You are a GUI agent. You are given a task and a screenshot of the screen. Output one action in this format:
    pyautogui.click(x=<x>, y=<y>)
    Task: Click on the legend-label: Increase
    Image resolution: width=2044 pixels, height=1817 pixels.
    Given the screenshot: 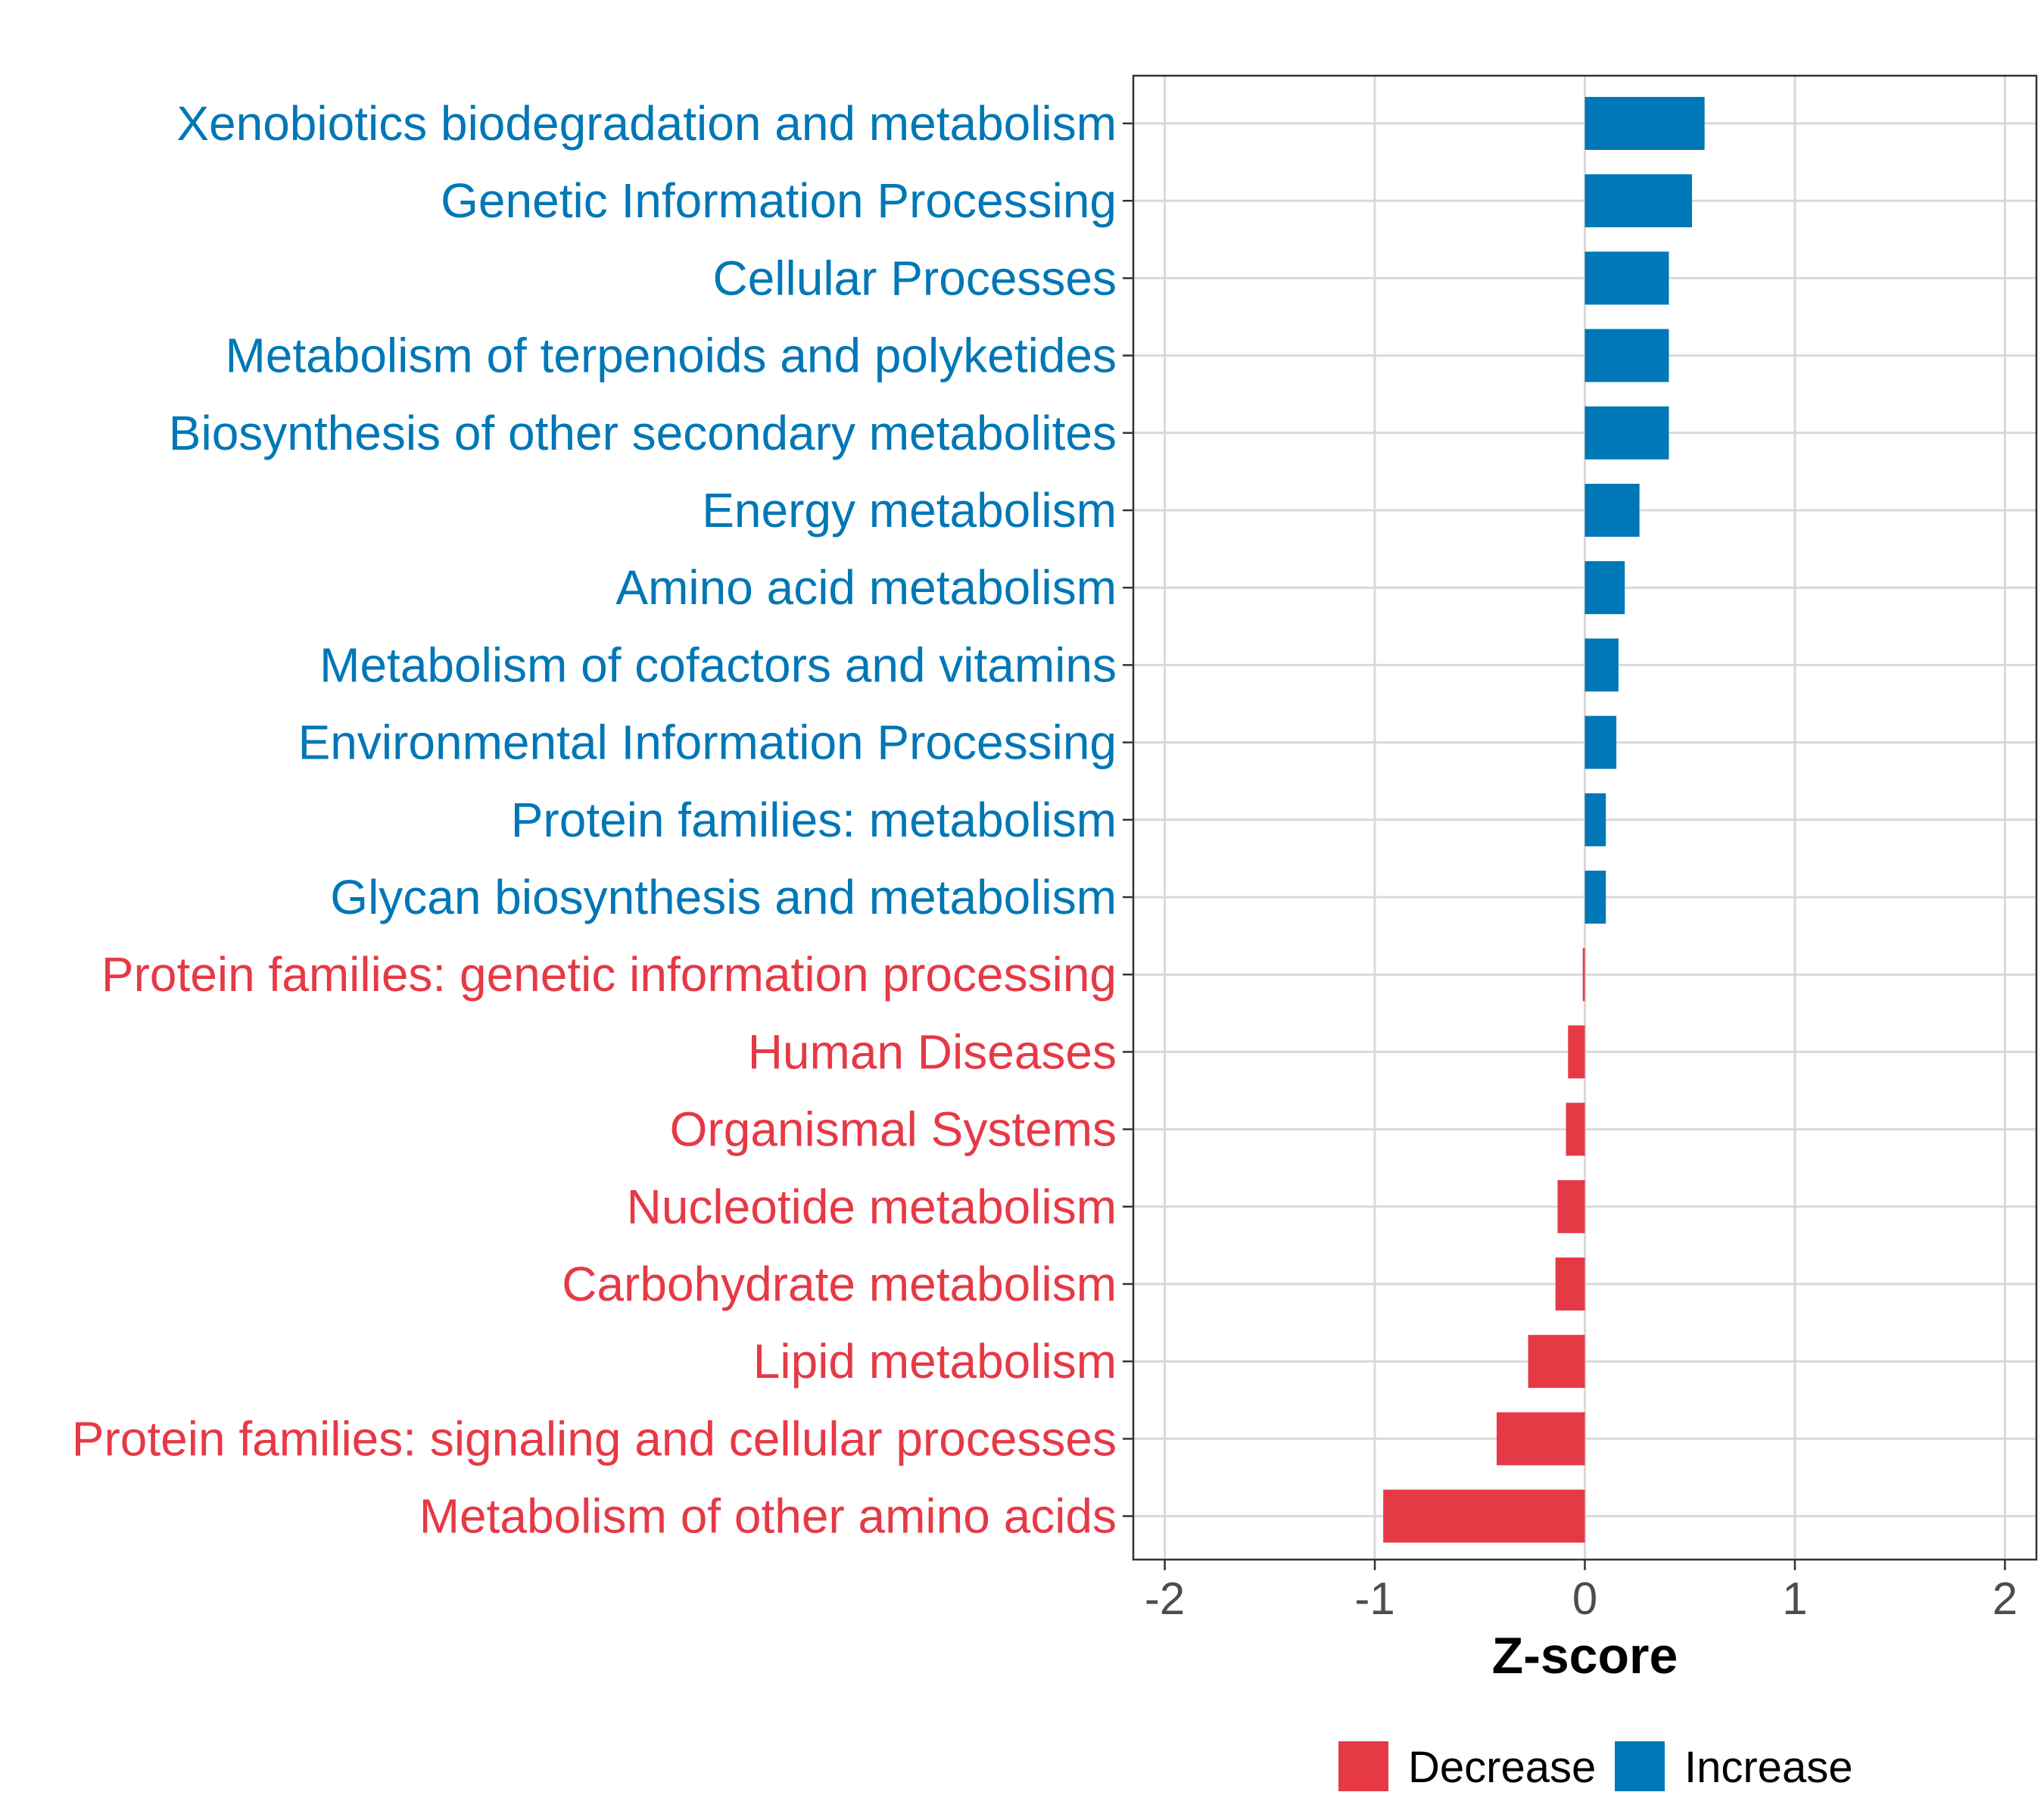 What is the action you would take?
    pyautogui.click(x=1768, y=1767)
    